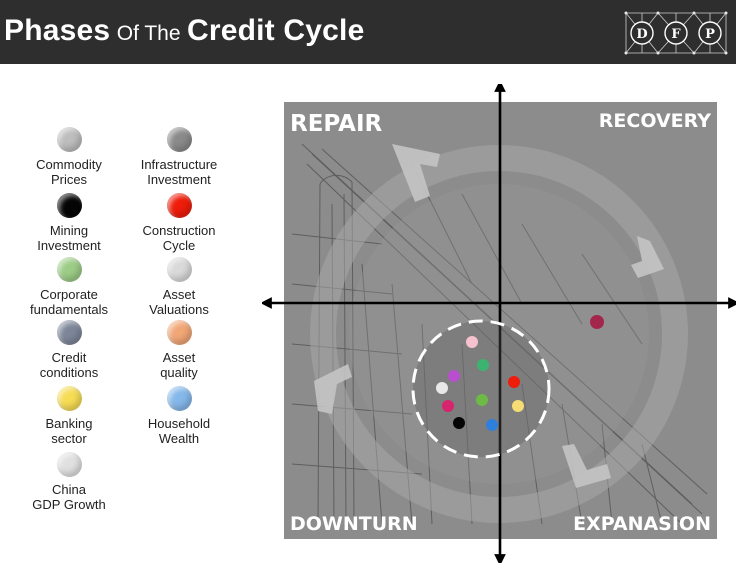 The width and height of the screenshot is (736, 563). What do you see at coordinates (57, 30) in the screenshot?
I see `title-part-1: Phases` at bounding box center [57, 30].